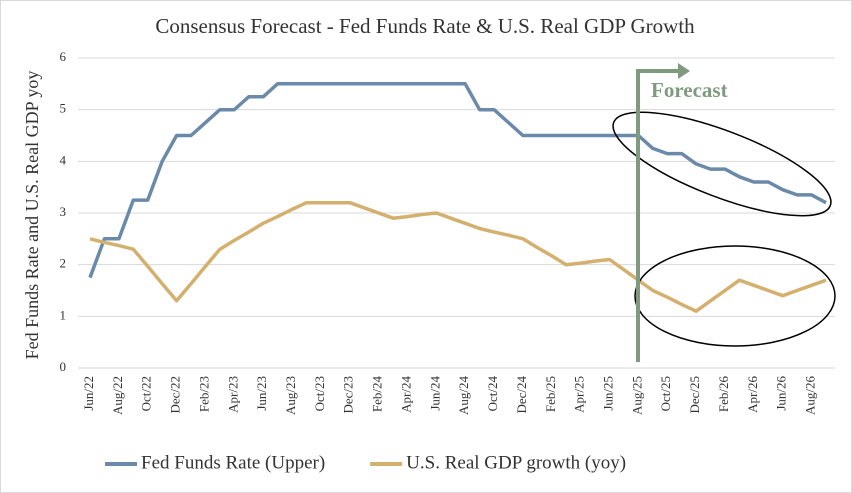 Image resolution: width=852 pixels, height=493 pixels. Describe the element at coordinates (723, 394) in the screenshot. I see `x-tick-label: Feb/26` at that location.